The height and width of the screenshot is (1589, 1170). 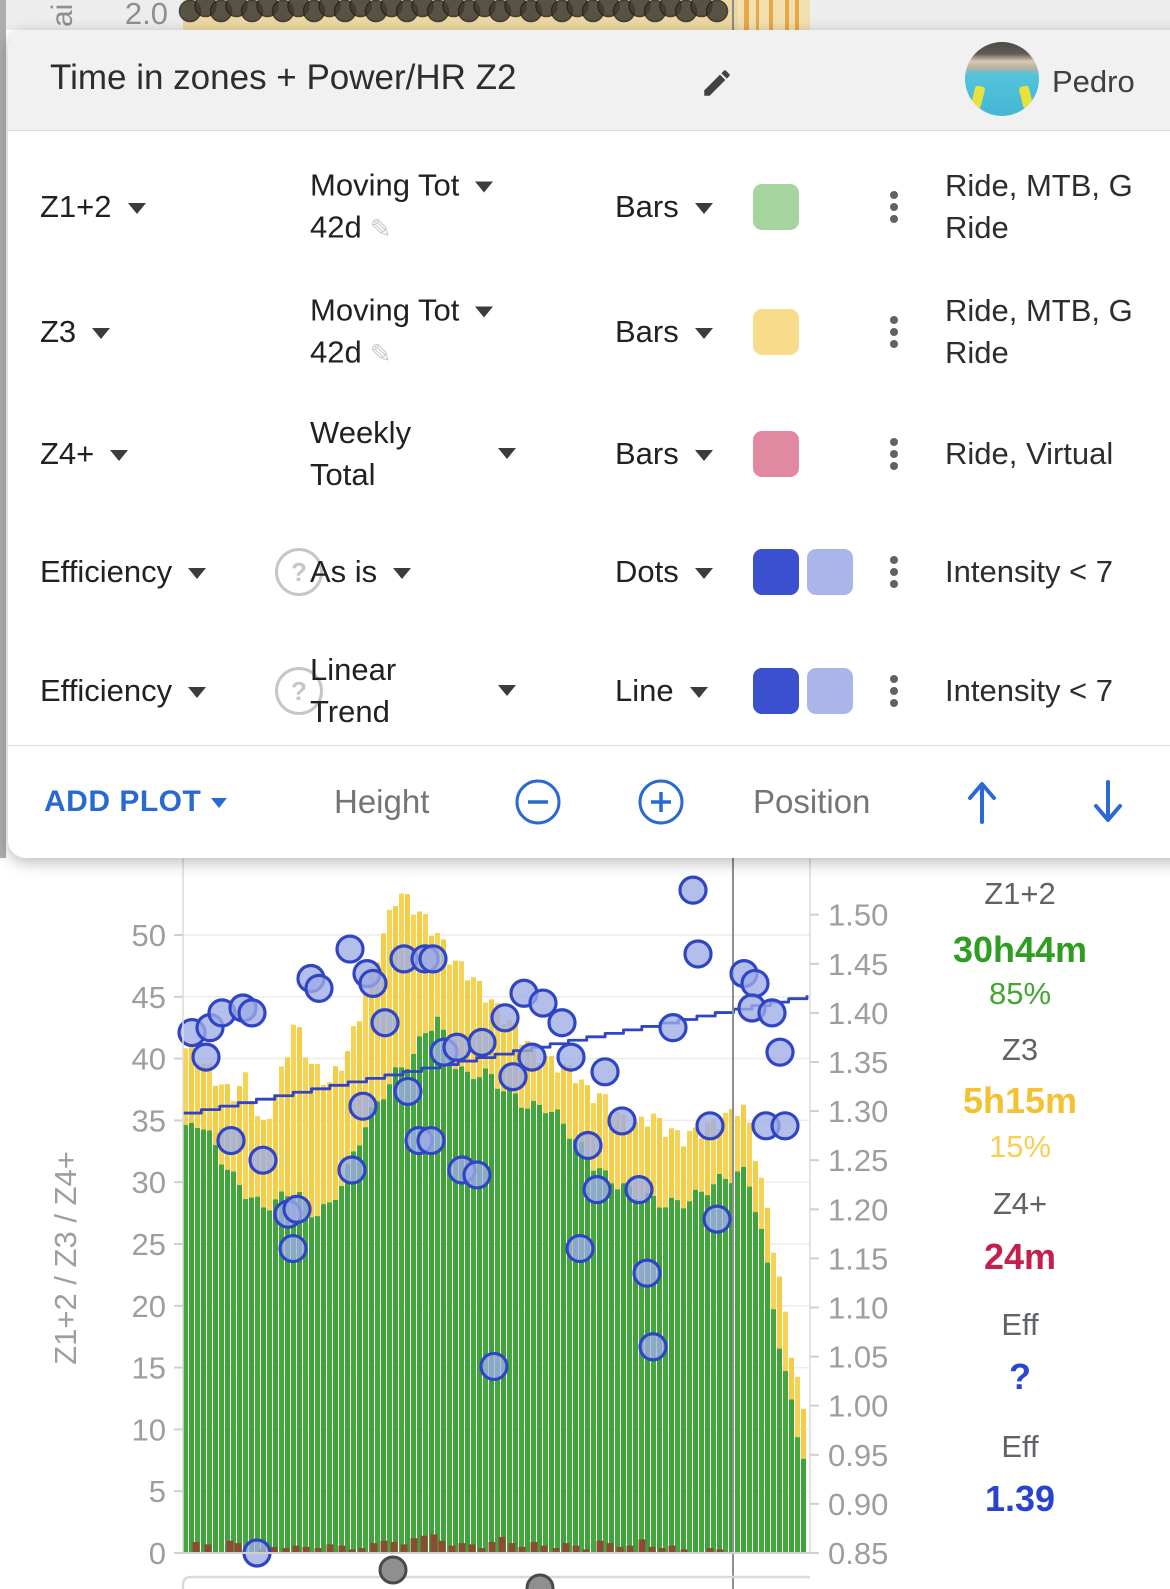 I want to click on position-label: Position, so click(x=812, y=801).